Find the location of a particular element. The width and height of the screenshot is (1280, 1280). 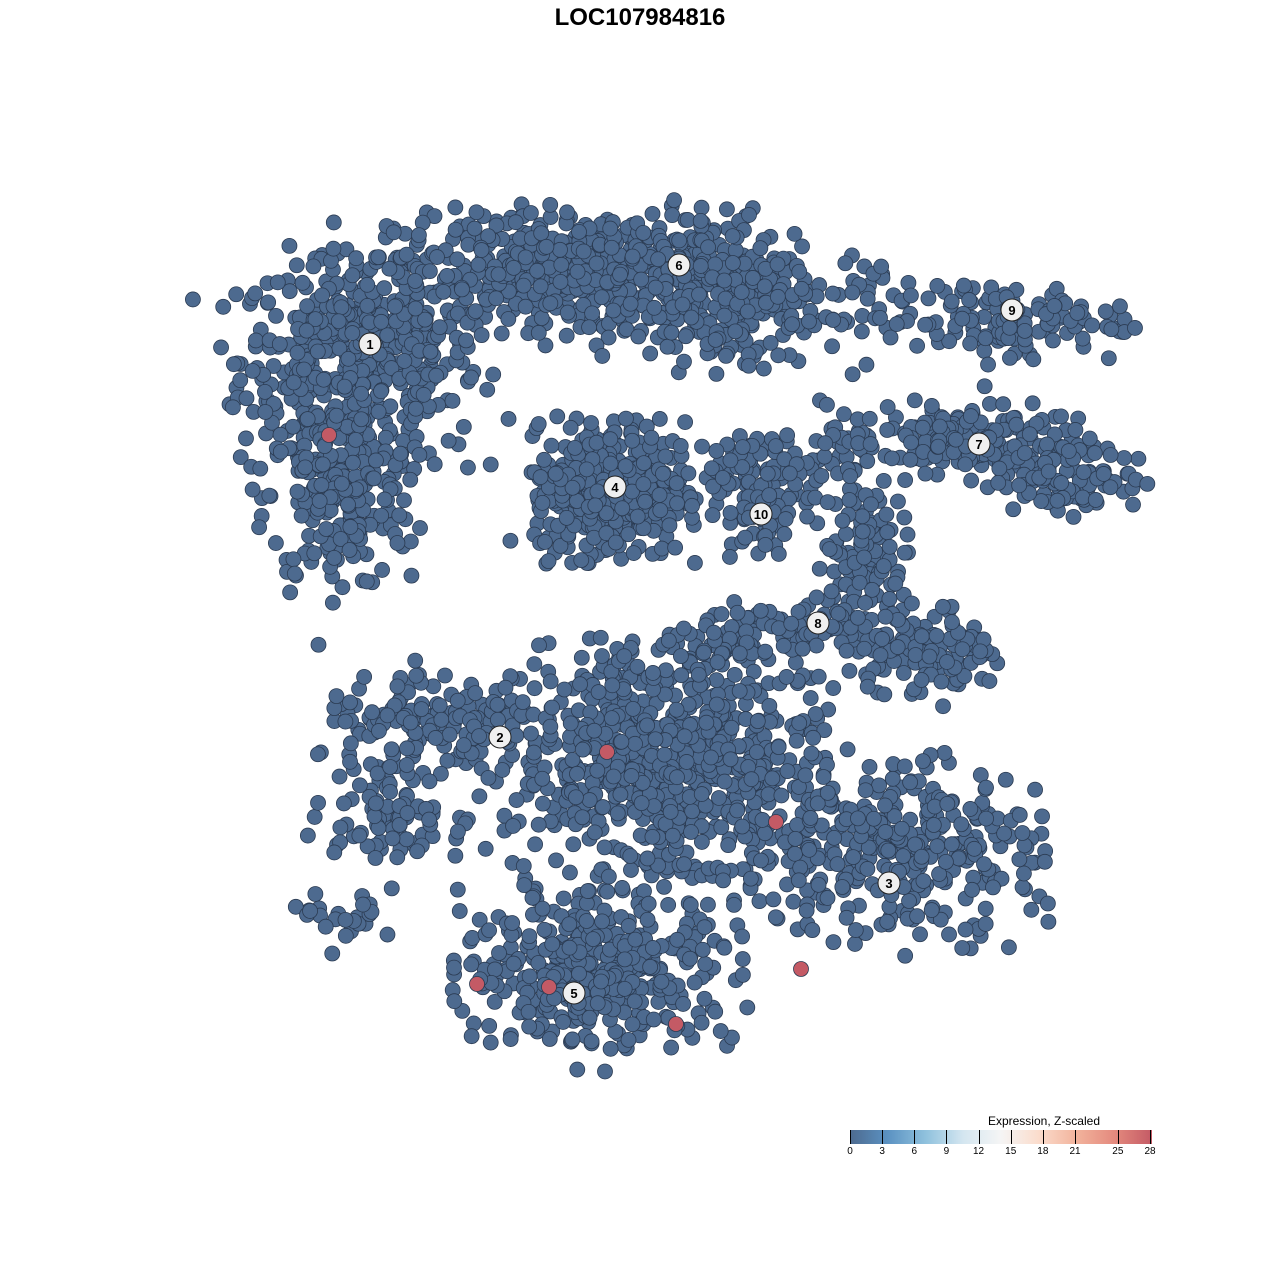

color-legend: Expression, Z-scaled 0 3 6 9 12 15 18 21 25 28 is located at coordinates (1001, 1136).